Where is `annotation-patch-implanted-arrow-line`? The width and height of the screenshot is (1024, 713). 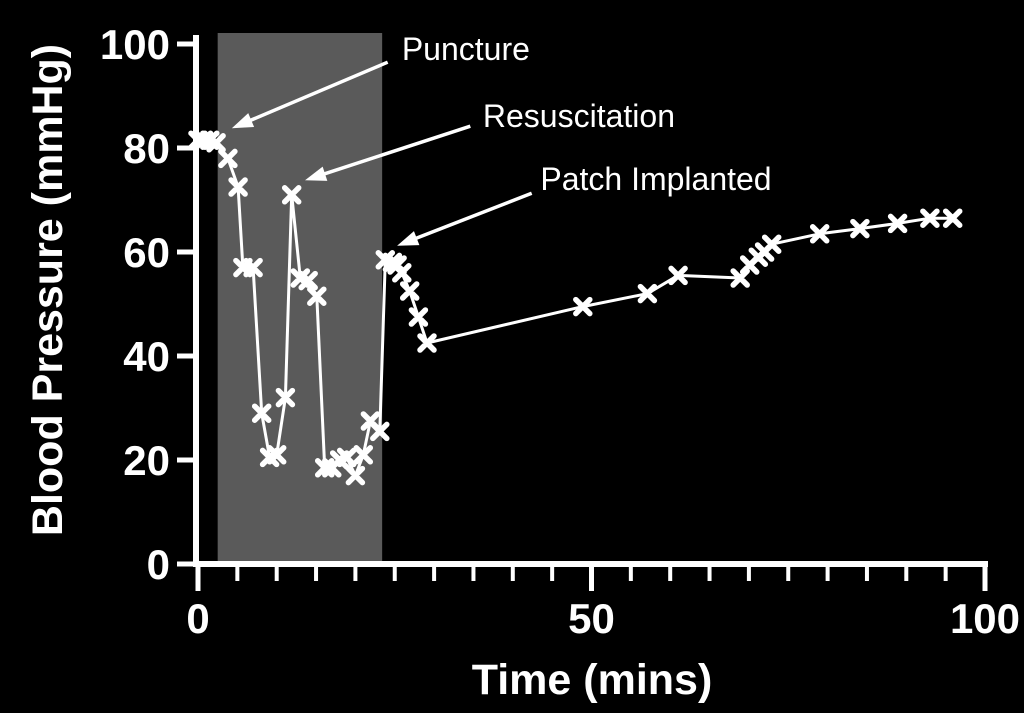
annotation-patch-implanted-arrow-line is located at coordinates (471, 216).